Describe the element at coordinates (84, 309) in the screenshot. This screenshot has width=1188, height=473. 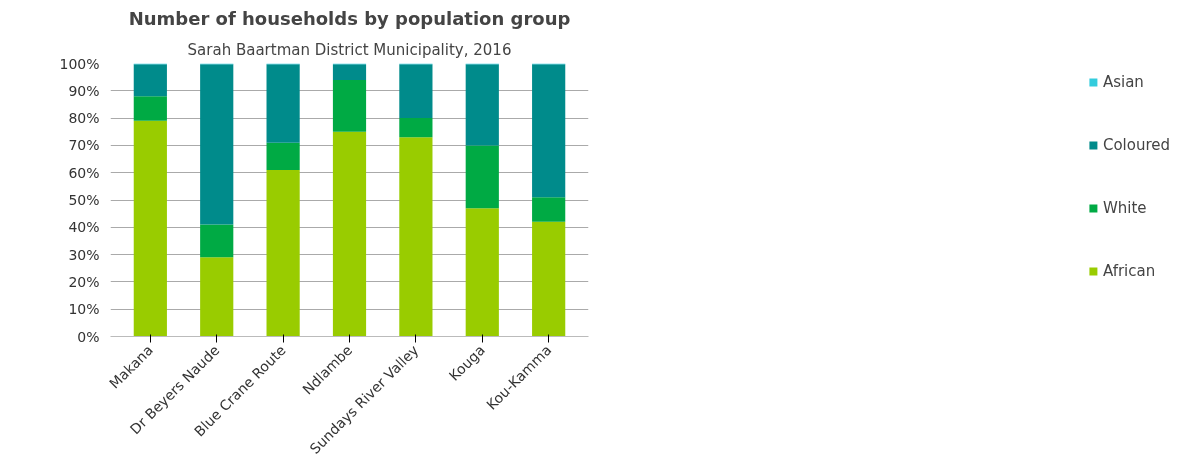
I see `y-tick-label: 10%` at that location.